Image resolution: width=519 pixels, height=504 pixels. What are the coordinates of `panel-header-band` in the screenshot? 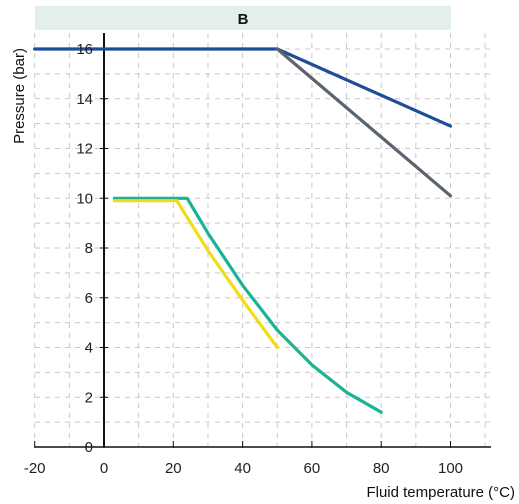 It's located at (243, 18).